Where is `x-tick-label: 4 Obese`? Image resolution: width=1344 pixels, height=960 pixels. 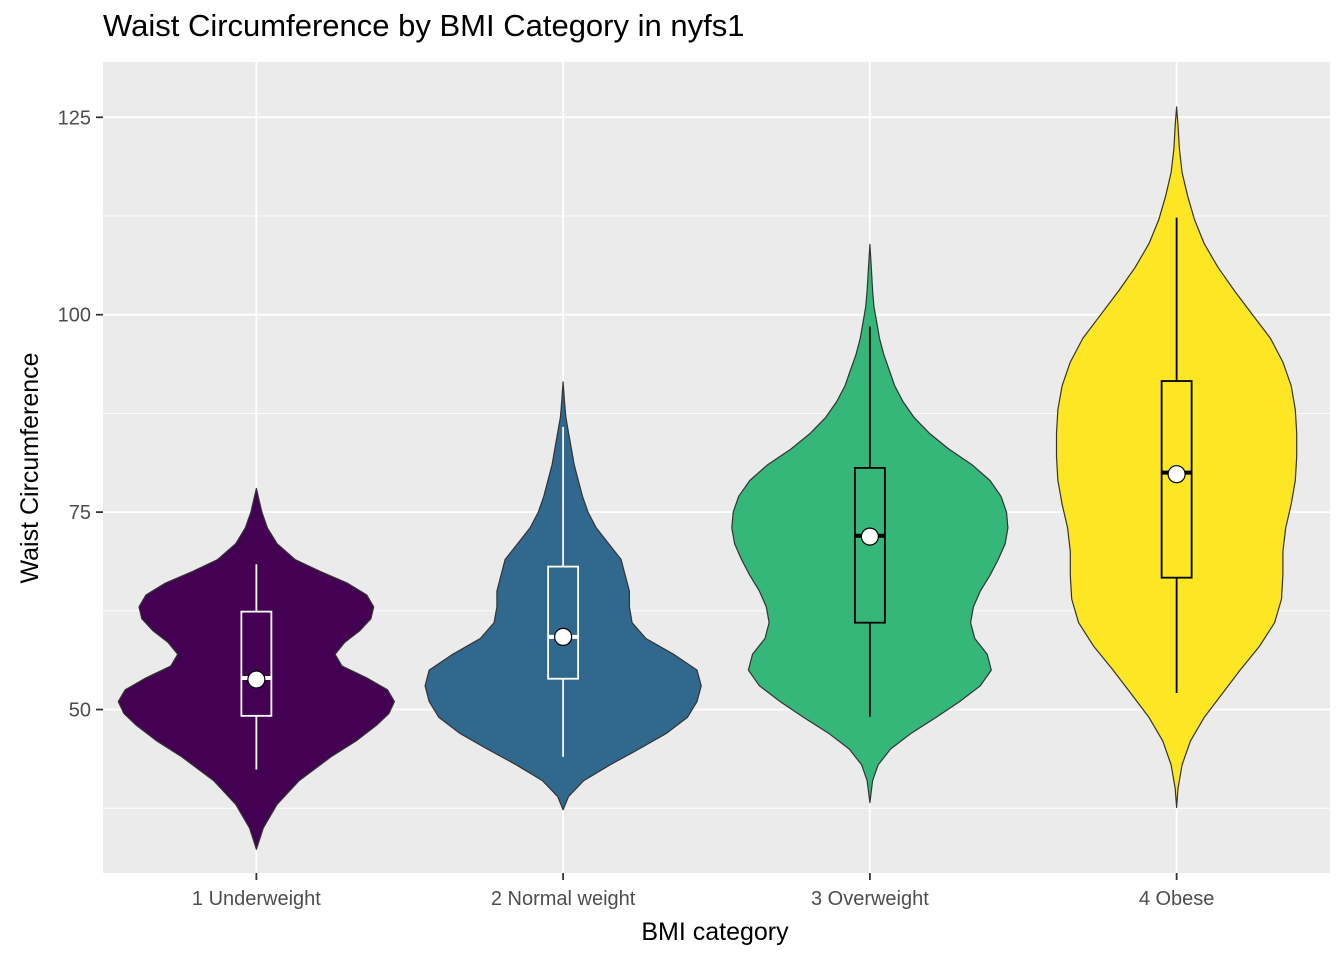 x-tick-label: 4 Obese is located at coordinates (1177, 899).